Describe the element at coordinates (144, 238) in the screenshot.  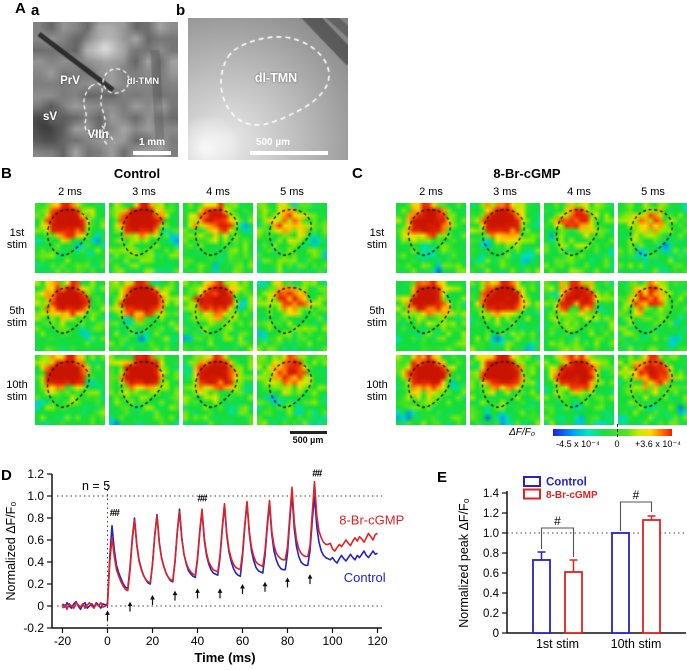
I see `heatmap-cell-b-r0-c1` at that location.